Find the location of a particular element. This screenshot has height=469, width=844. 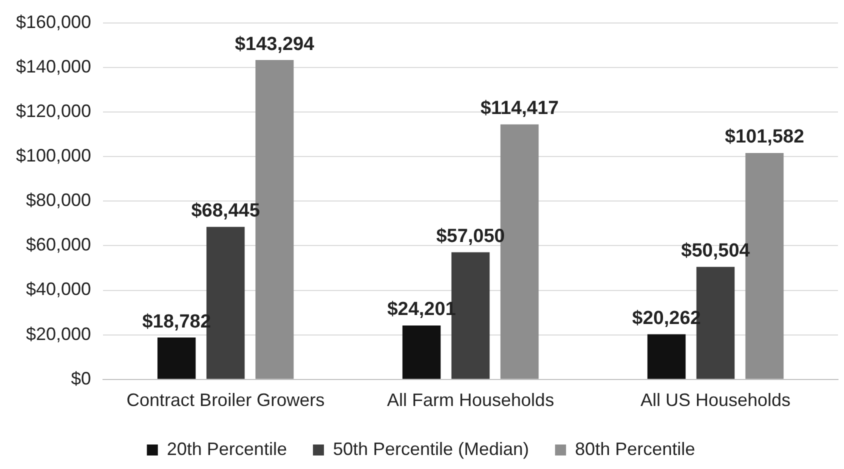

x-tick-label: All US Households is located at coordinates (715, 400).